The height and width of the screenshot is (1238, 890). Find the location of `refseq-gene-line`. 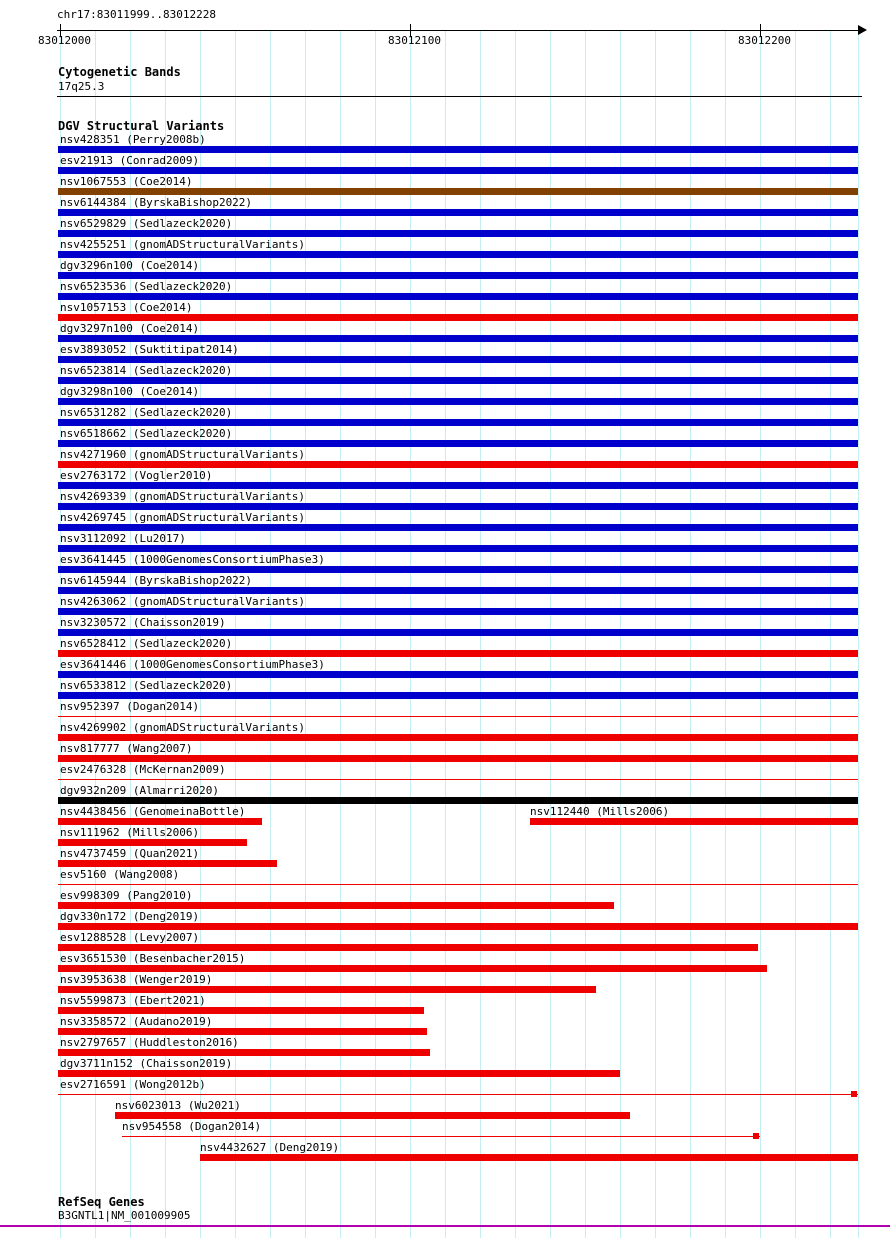

refseq-gene-line is located at coordinates (445, 1226).